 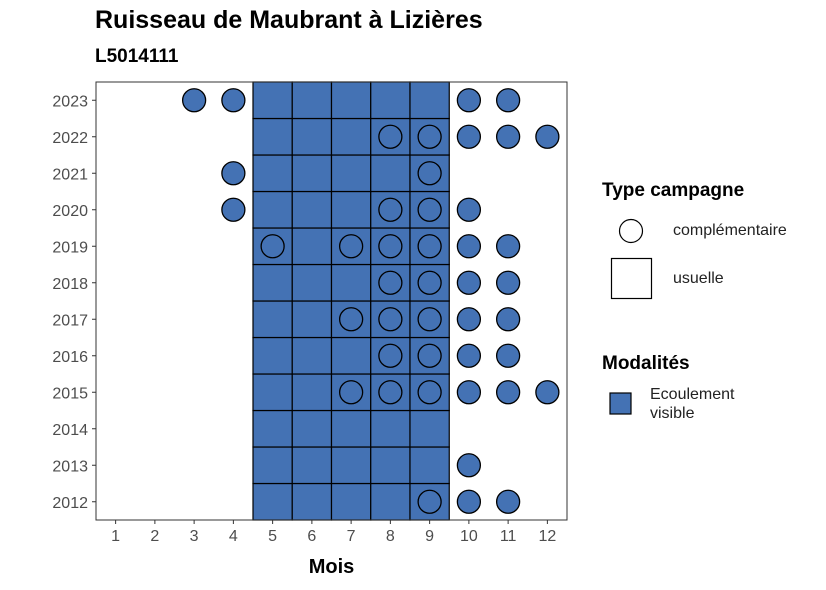 I want to click on x-tick-label: 11, so click(x=508, y=536).